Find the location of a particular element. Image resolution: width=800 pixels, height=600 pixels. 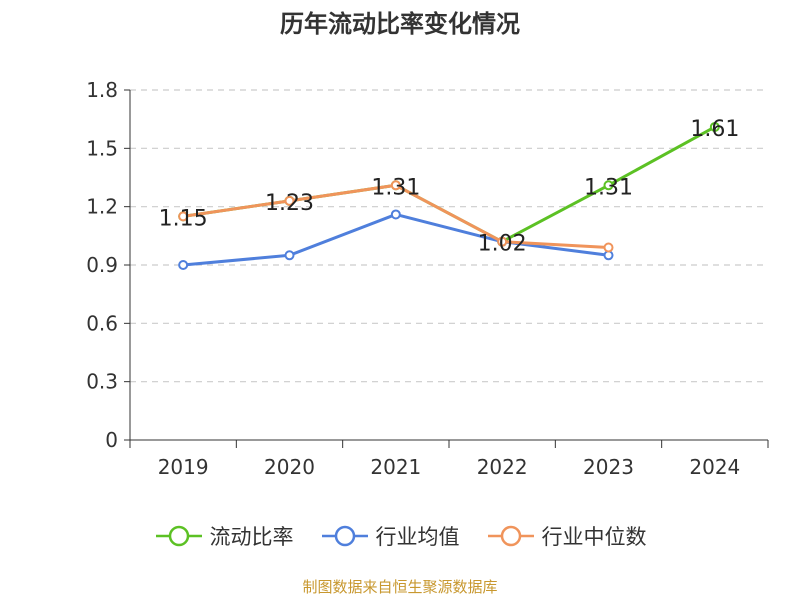

data-label: 1.02 is located at coordinates (502, 244).